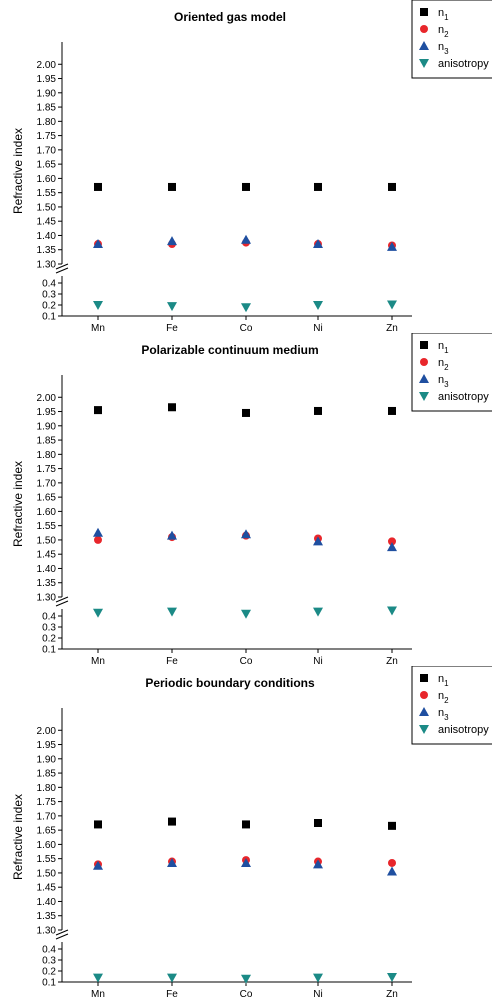  I want to click on legend-marker-anisotropy, so click(424, 396).